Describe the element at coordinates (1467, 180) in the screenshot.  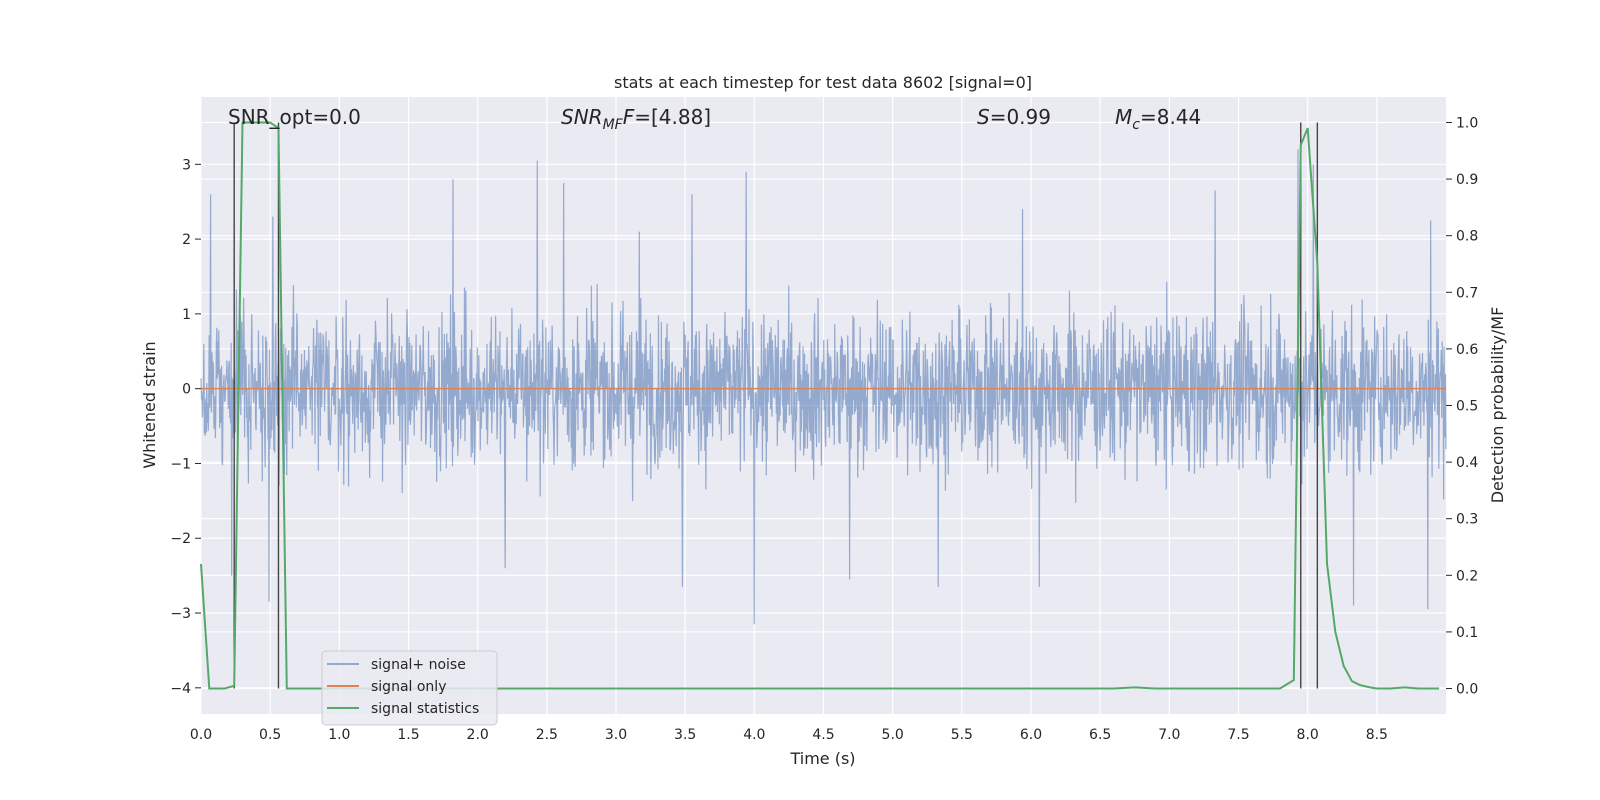
I see `y2-tick-label-9: 0.9` at that location.